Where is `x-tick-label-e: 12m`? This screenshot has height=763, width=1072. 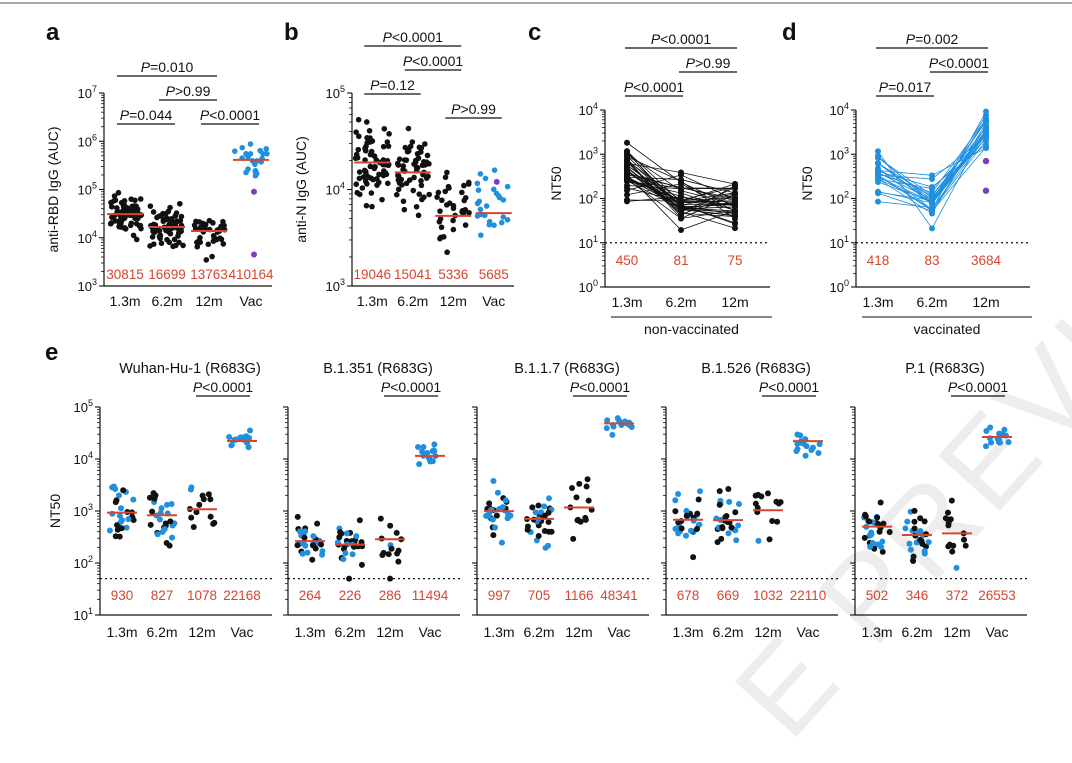
x-tick-label-e: 12m is located at coordinates (201, 632).